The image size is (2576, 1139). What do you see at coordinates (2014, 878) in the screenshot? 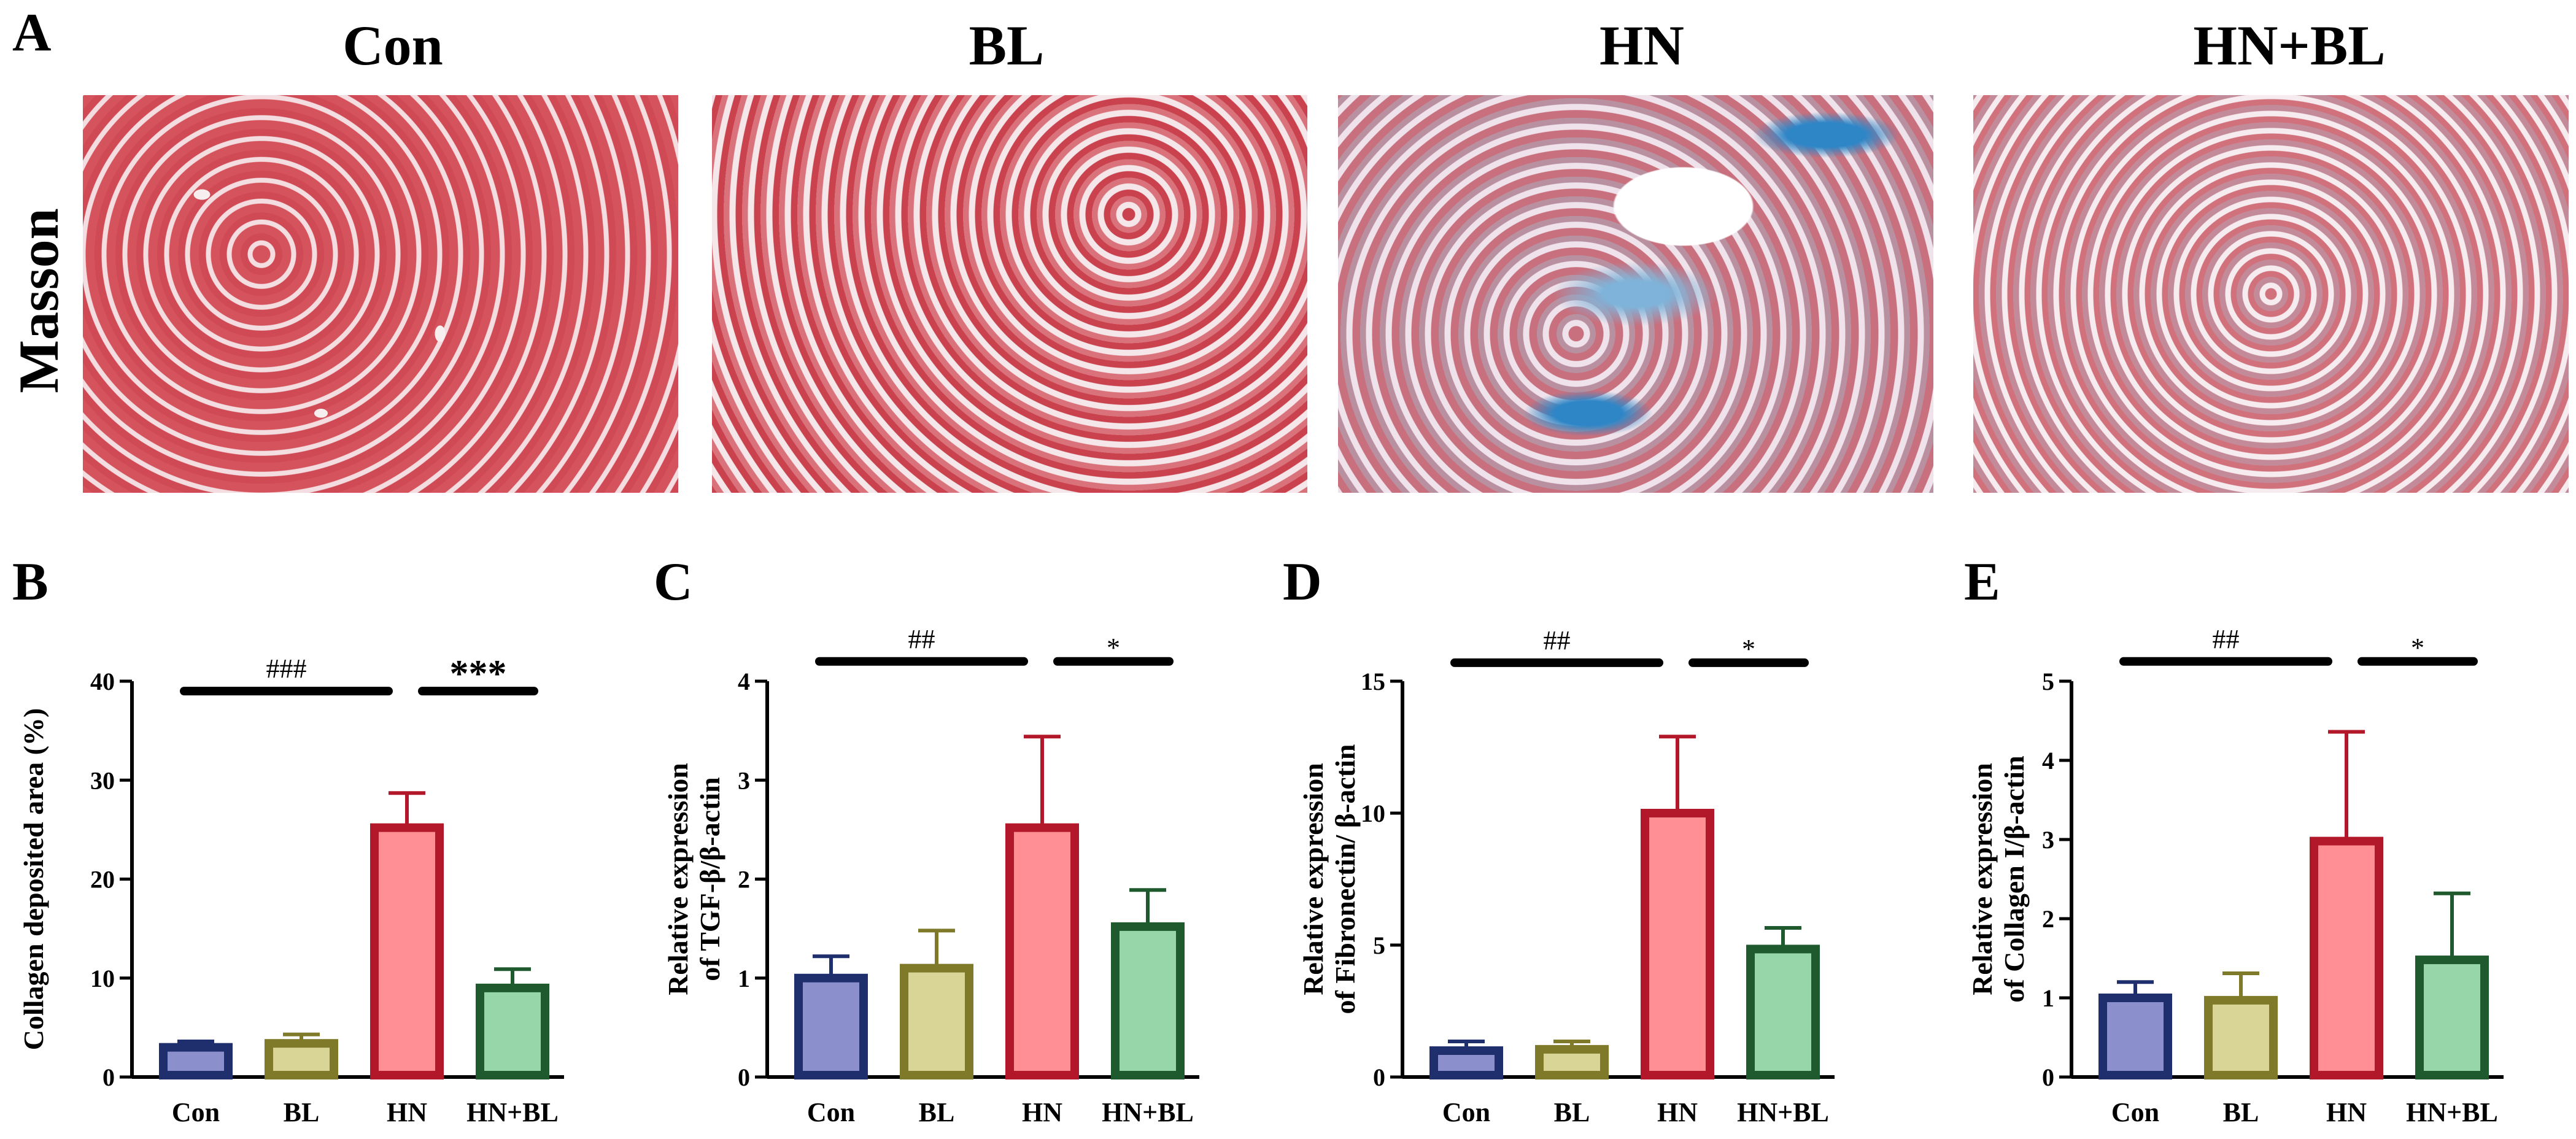
I see `y-axis-label: of Collagen I/β-actin` at bounding box center [2014, 878].